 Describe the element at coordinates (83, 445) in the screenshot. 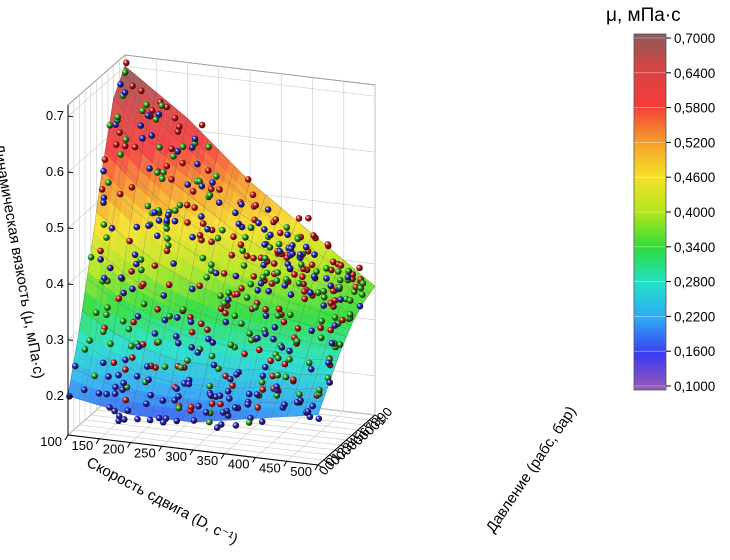

I see `x-tick-label: 150` at that location.